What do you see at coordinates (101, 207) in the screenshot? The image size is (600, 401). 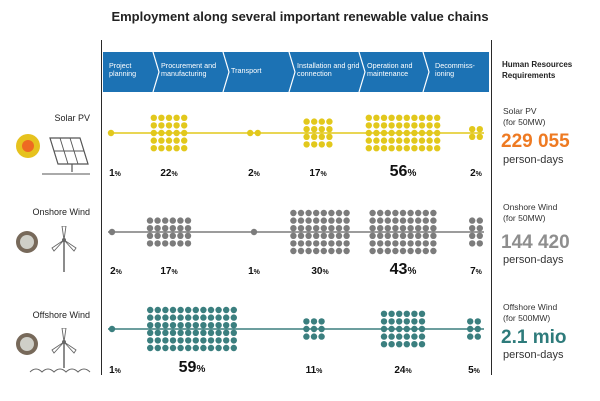 I see `left-divider` at bounding box center [101, 207].